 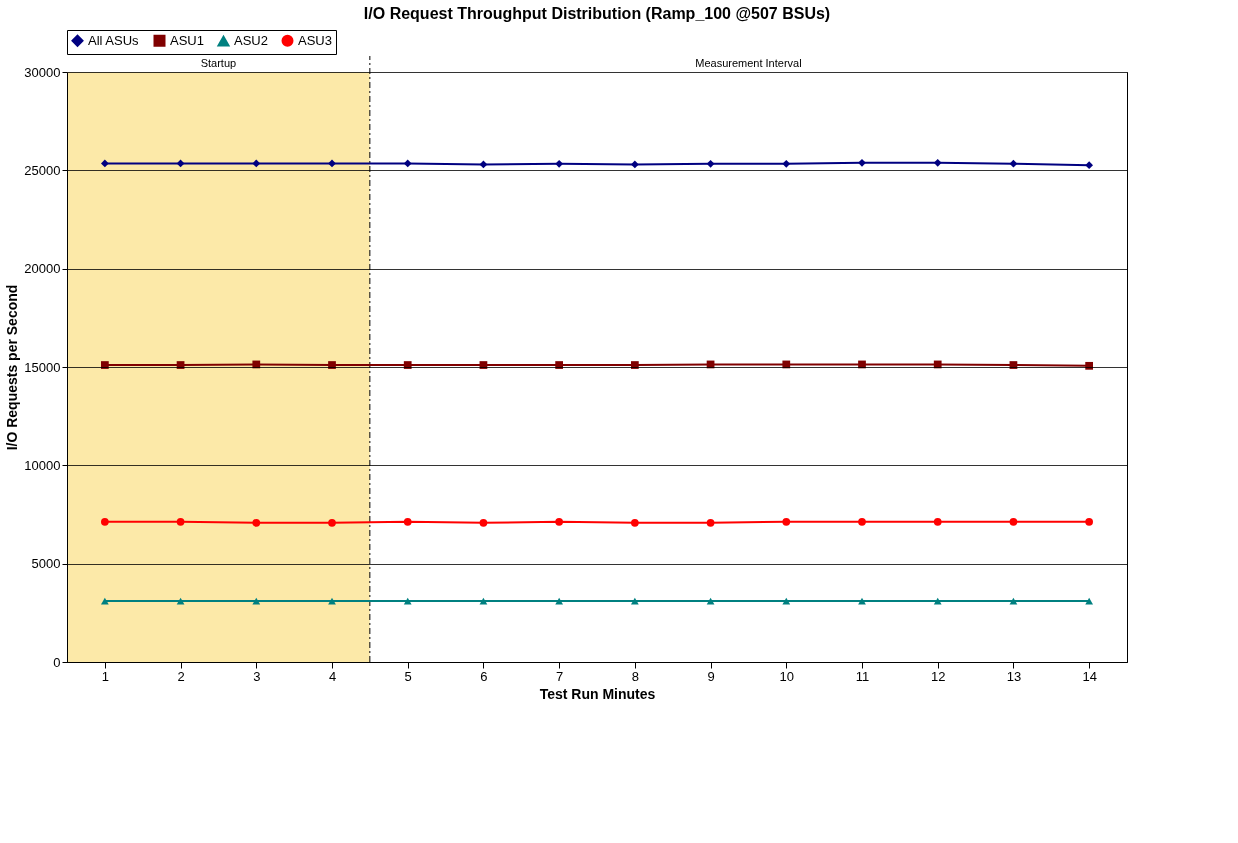 What do you see at coordinates (42, 367) in the screenshot?
I see `y-tick-label: 15000` at bounding box center [42, 367].